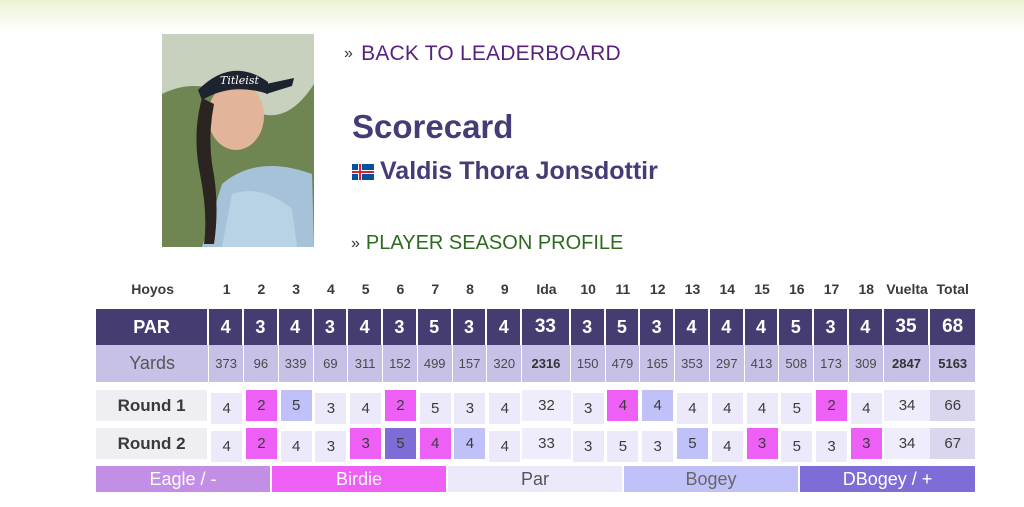  What do you see at coordinates (536, 479) in the screenshot?
I see `legend-par: Par` at bounding box center [536, 479].